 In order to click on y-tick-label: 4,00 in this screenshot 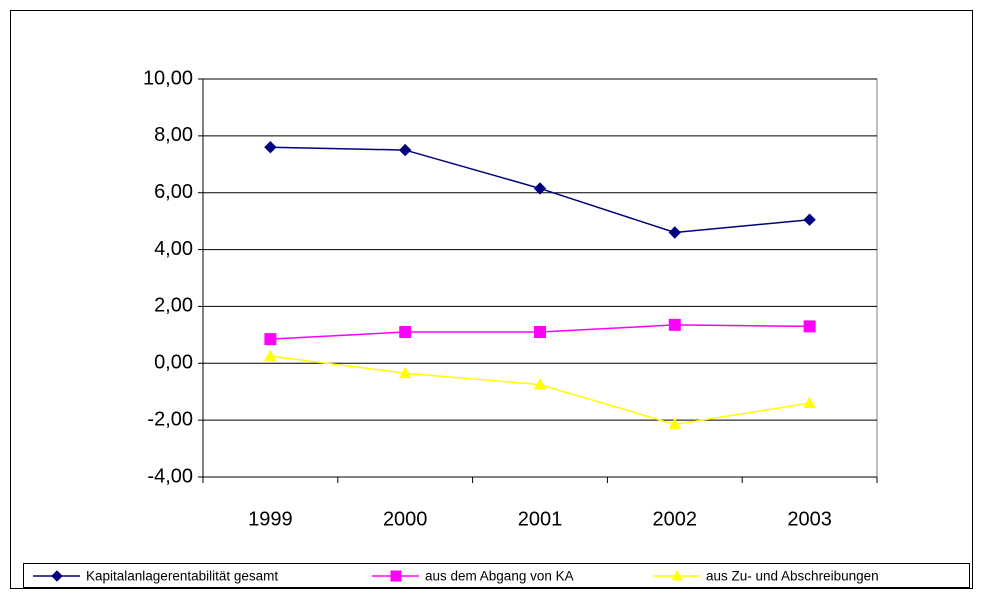, I will do `click(173, 249)`.